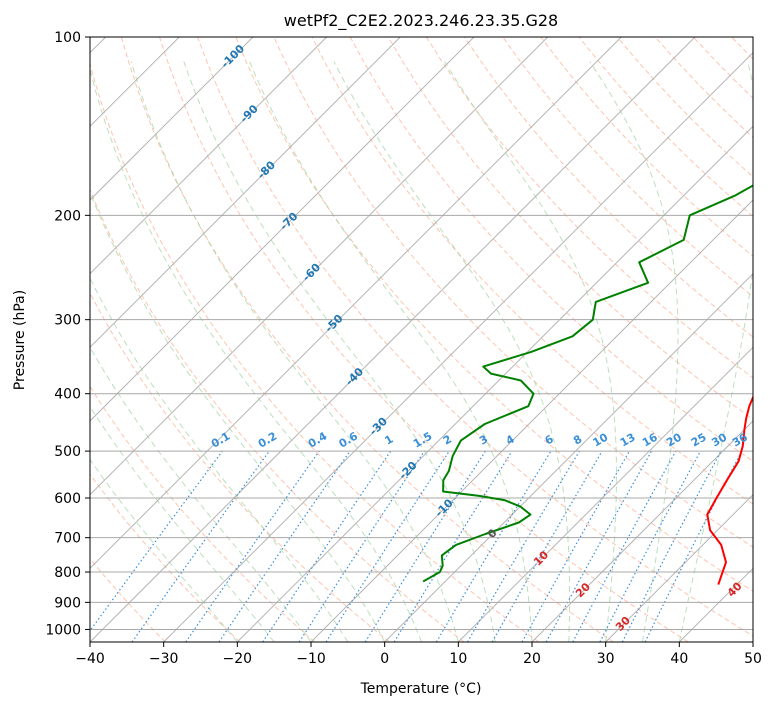 This screenshot has width=775, height=708. Describe the element at coordinates (384, 659) in the screenshot. I see `x-tick-label: 0` at that location.